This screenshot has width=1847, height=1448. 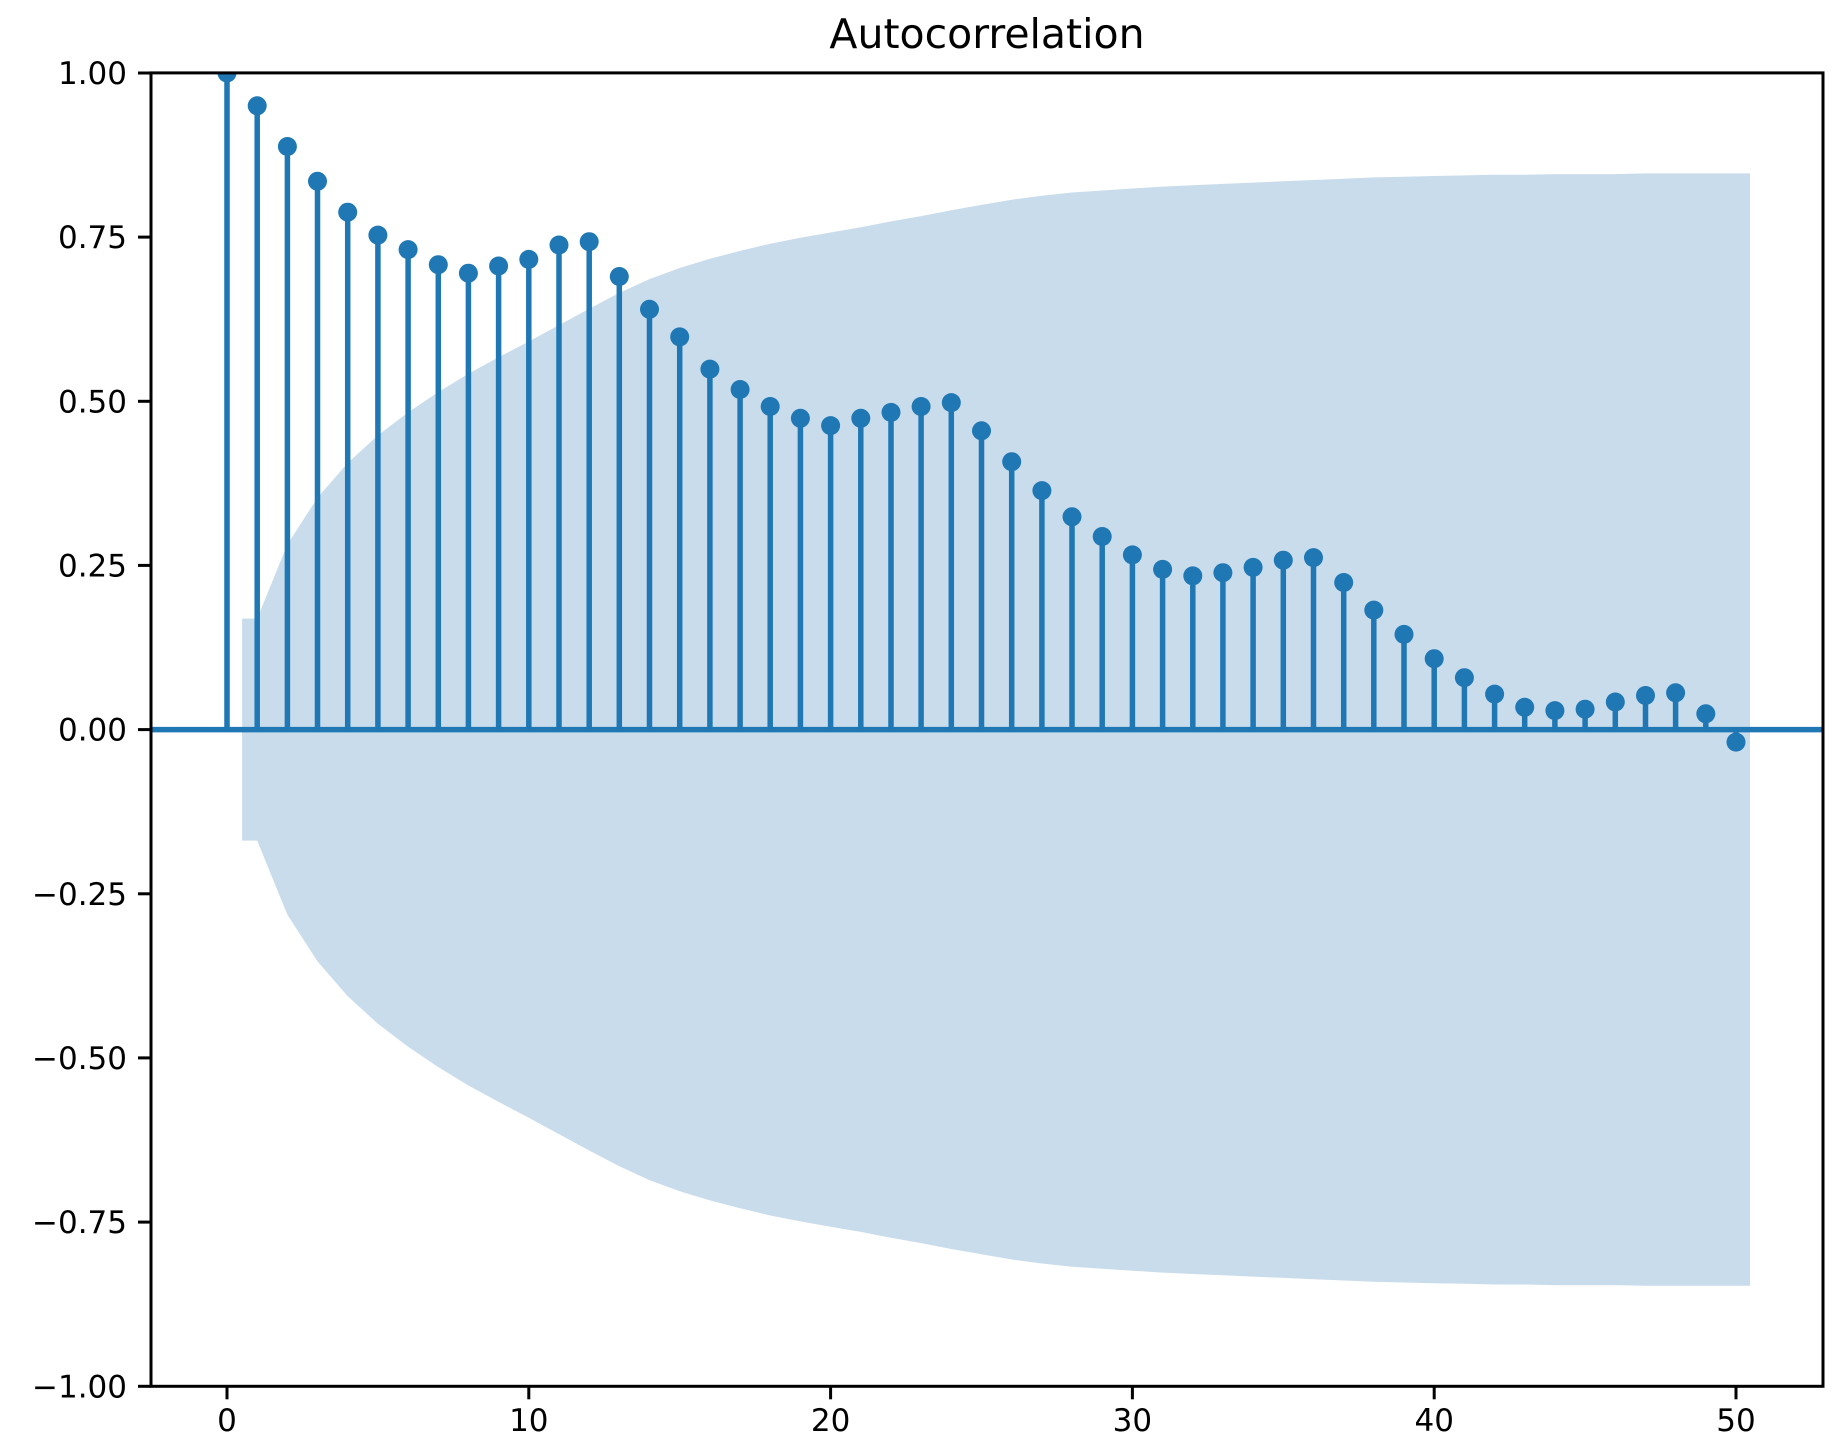 I want to click on y-tick-label: 1.00, so click(x=92, y=74).